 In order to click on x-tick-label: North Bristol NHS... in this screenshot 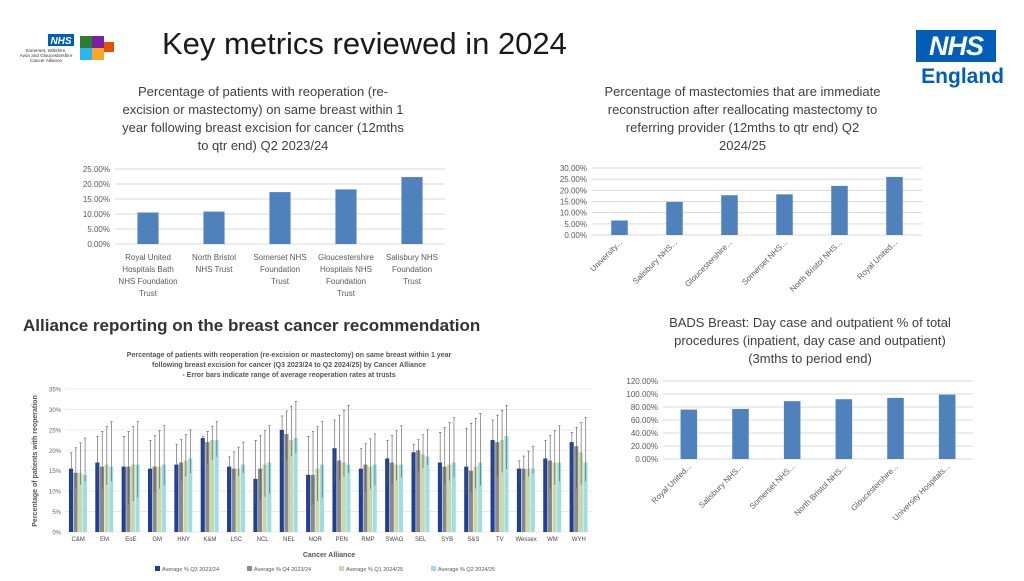, I will do `click(816, 266)`.